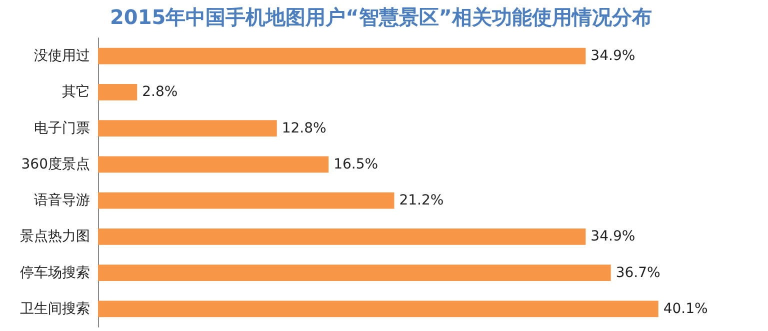  I want to click on data-label: 40.1%, so click(685, 308).